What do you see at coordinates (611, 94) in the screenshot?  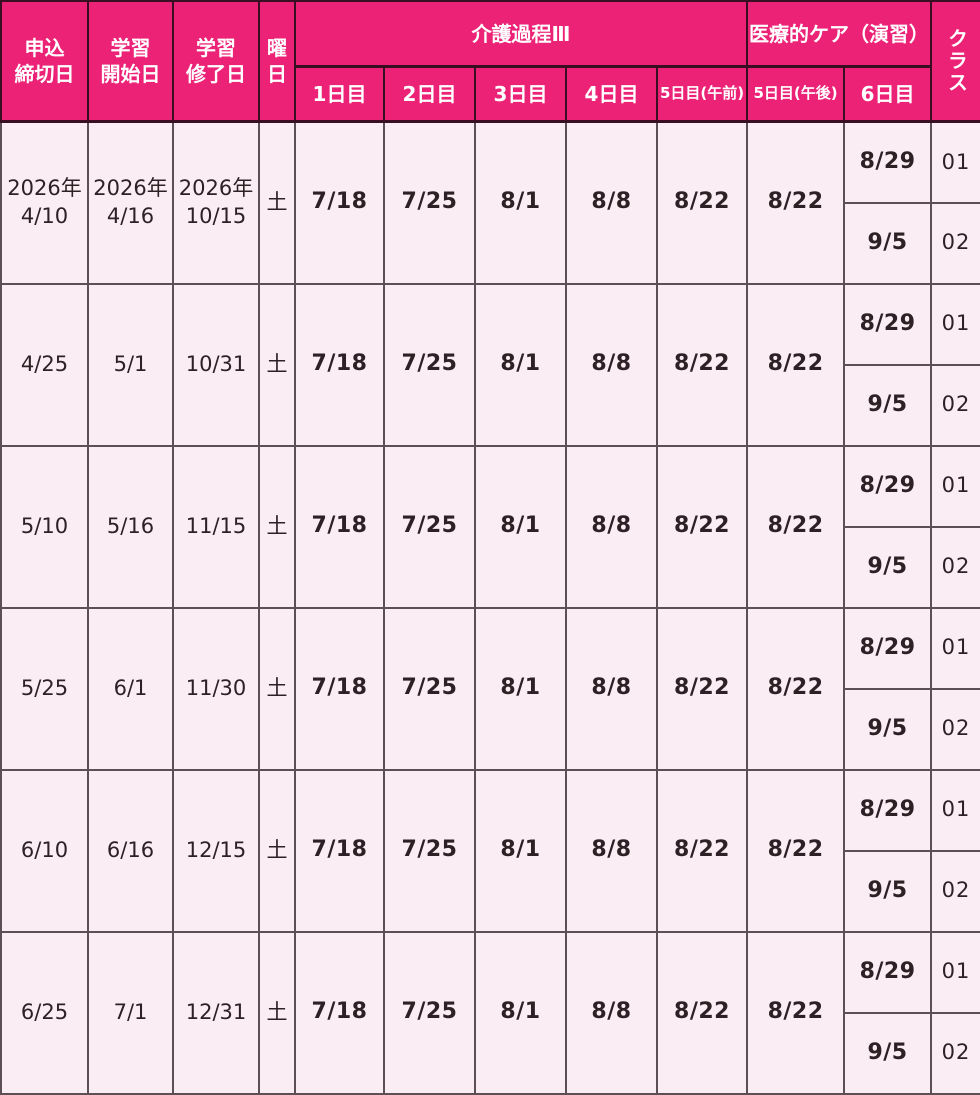 I see `header-day4: 4日目` at bounding box center [611, 94].